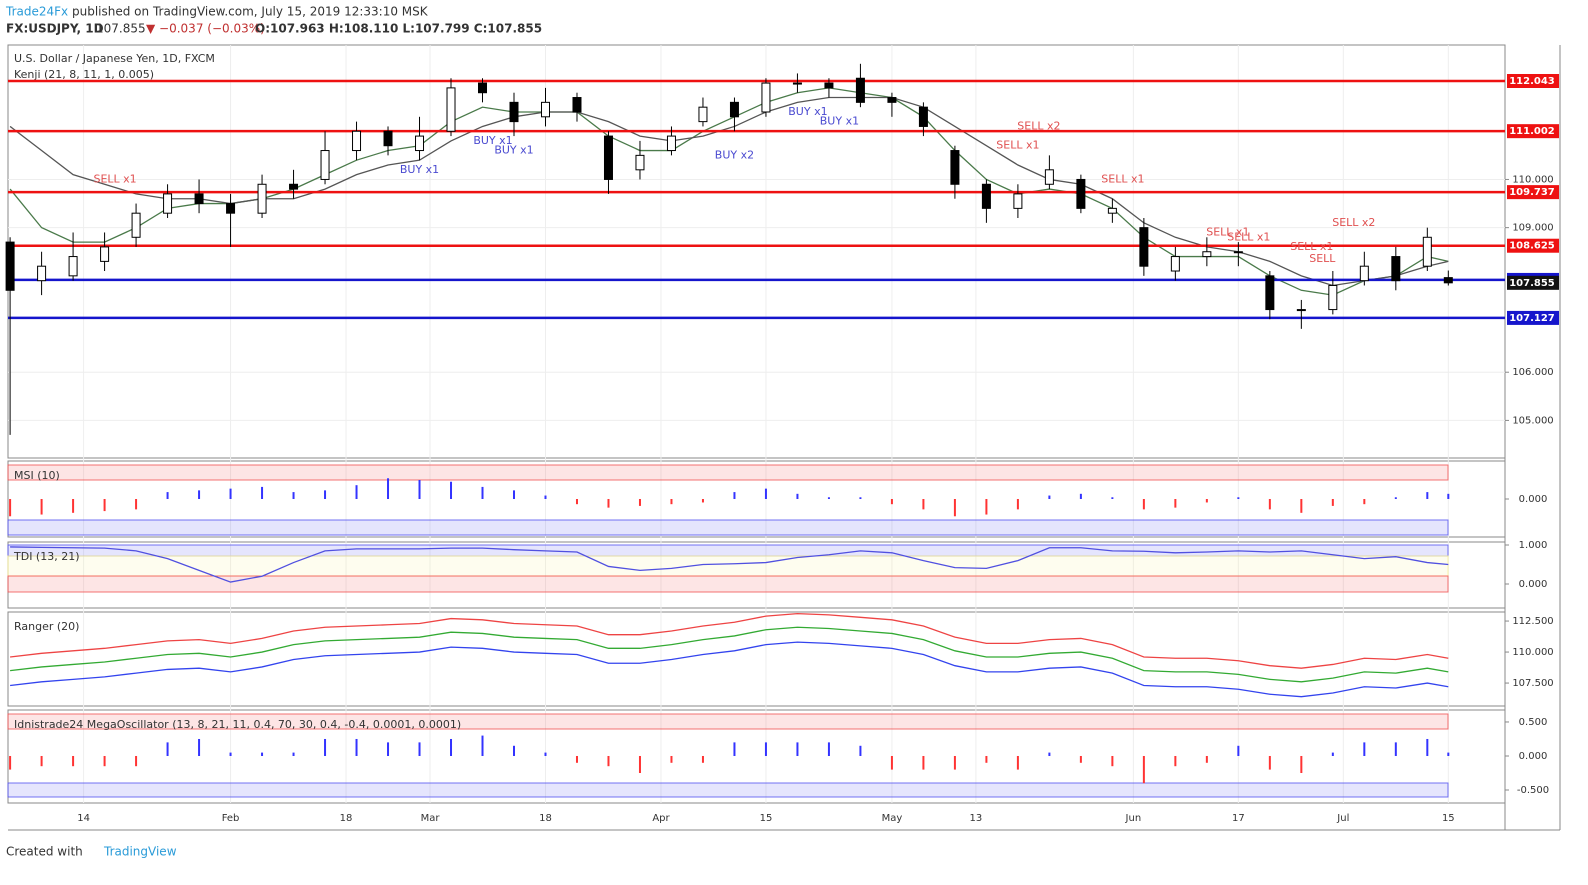  What do you see at coordinates (1238, 818) in the screenshot?
I see `x-tick-label: 17` at bounding box center [1238, 818].